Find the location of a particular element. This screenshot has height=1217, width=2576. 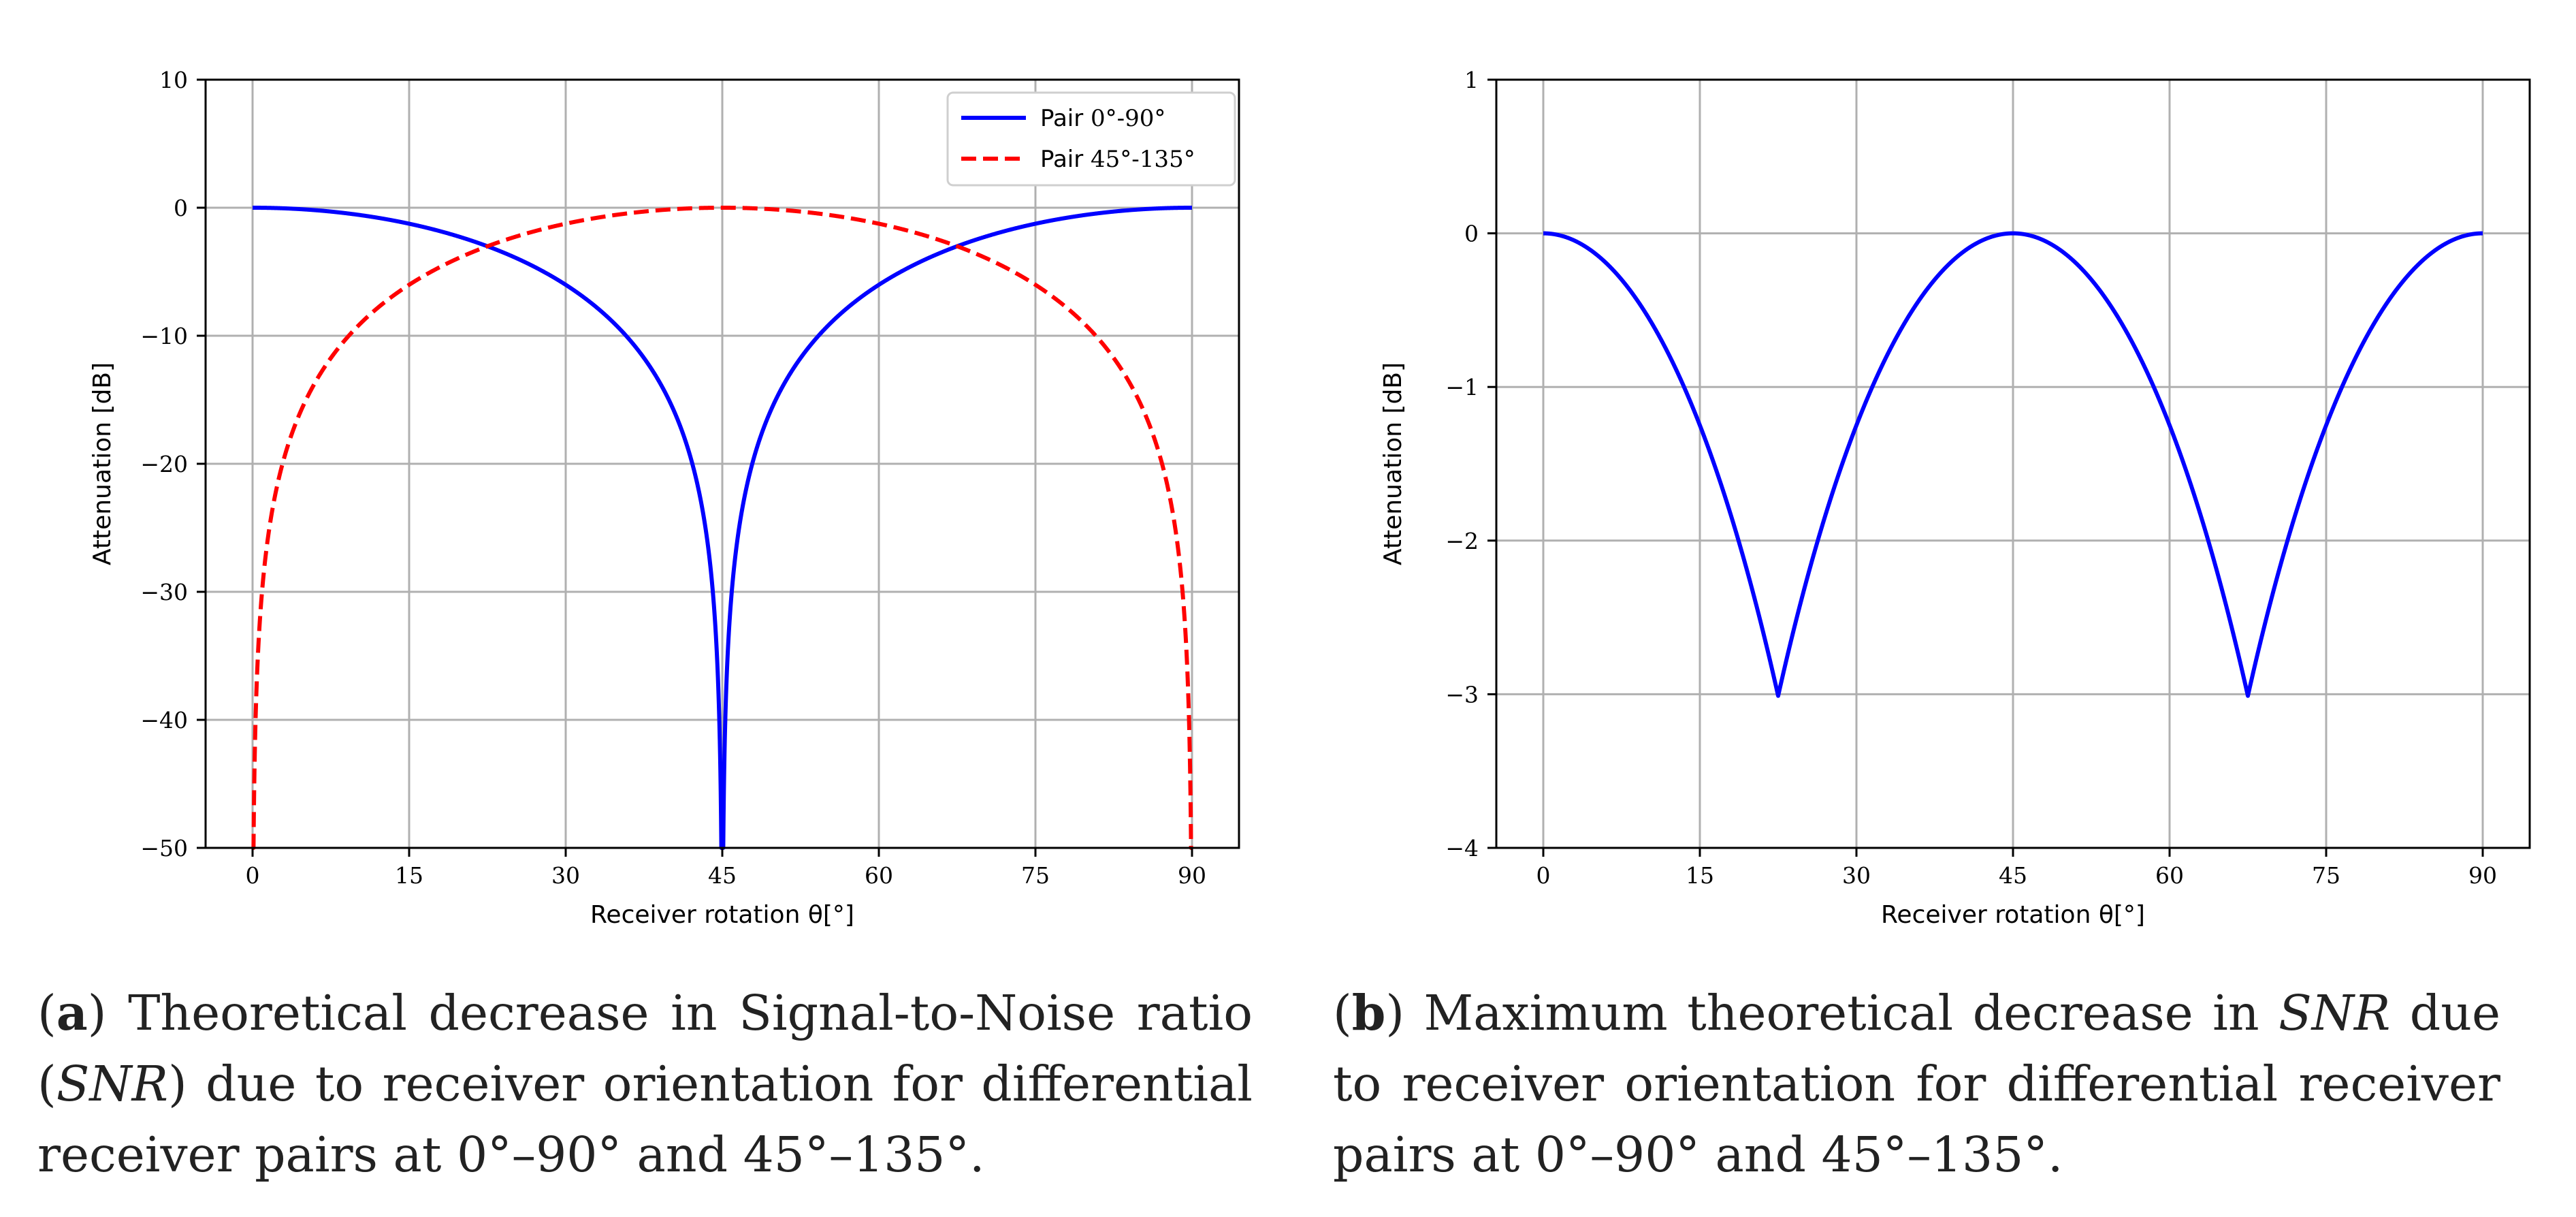

caption-a-snr: SNR is located at coordinates (112, 1084).